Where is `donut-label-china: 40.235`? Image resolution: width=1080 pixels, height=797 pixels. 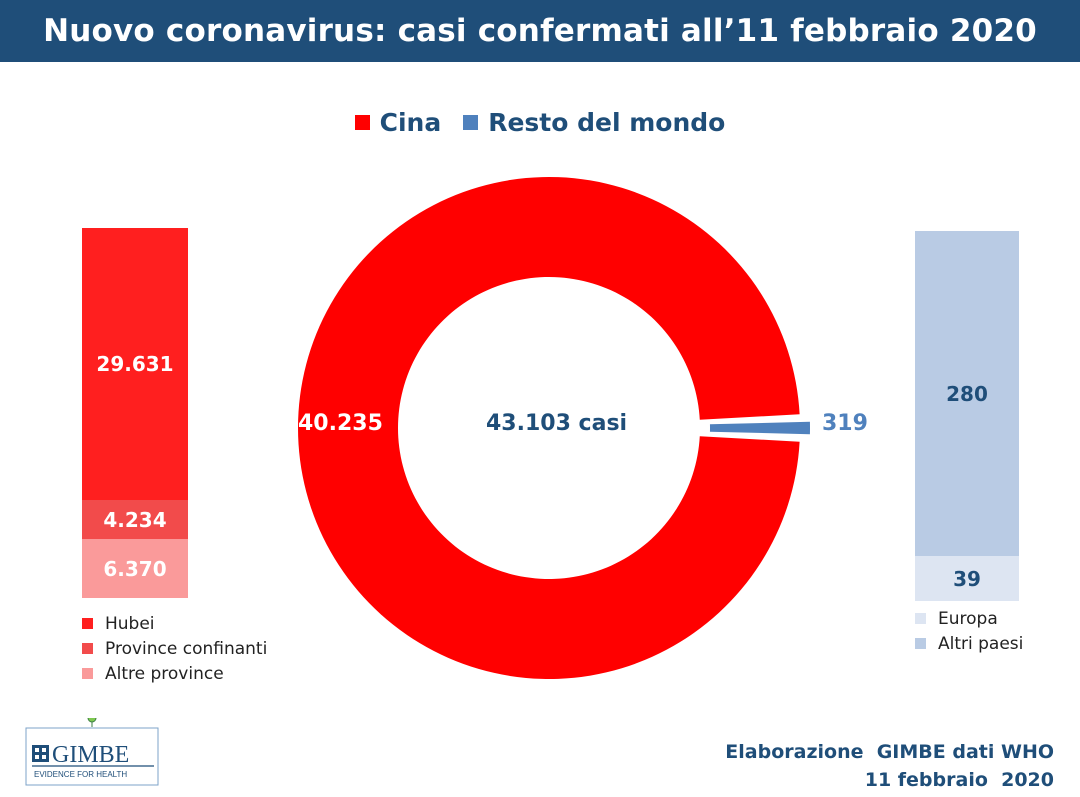 donut-label-china: 40.235 is located at coordinates (340, 423).